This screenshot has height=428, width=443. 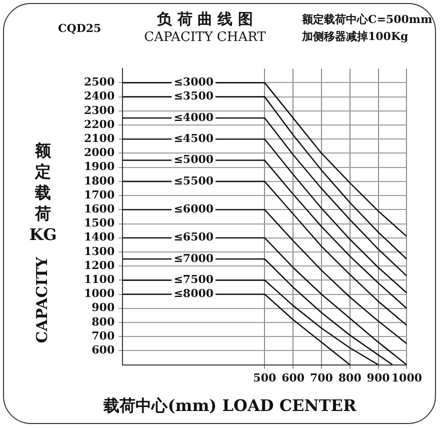 I want to click on text: 加侧移器减掉100Kg, so click(x=355, y=36).